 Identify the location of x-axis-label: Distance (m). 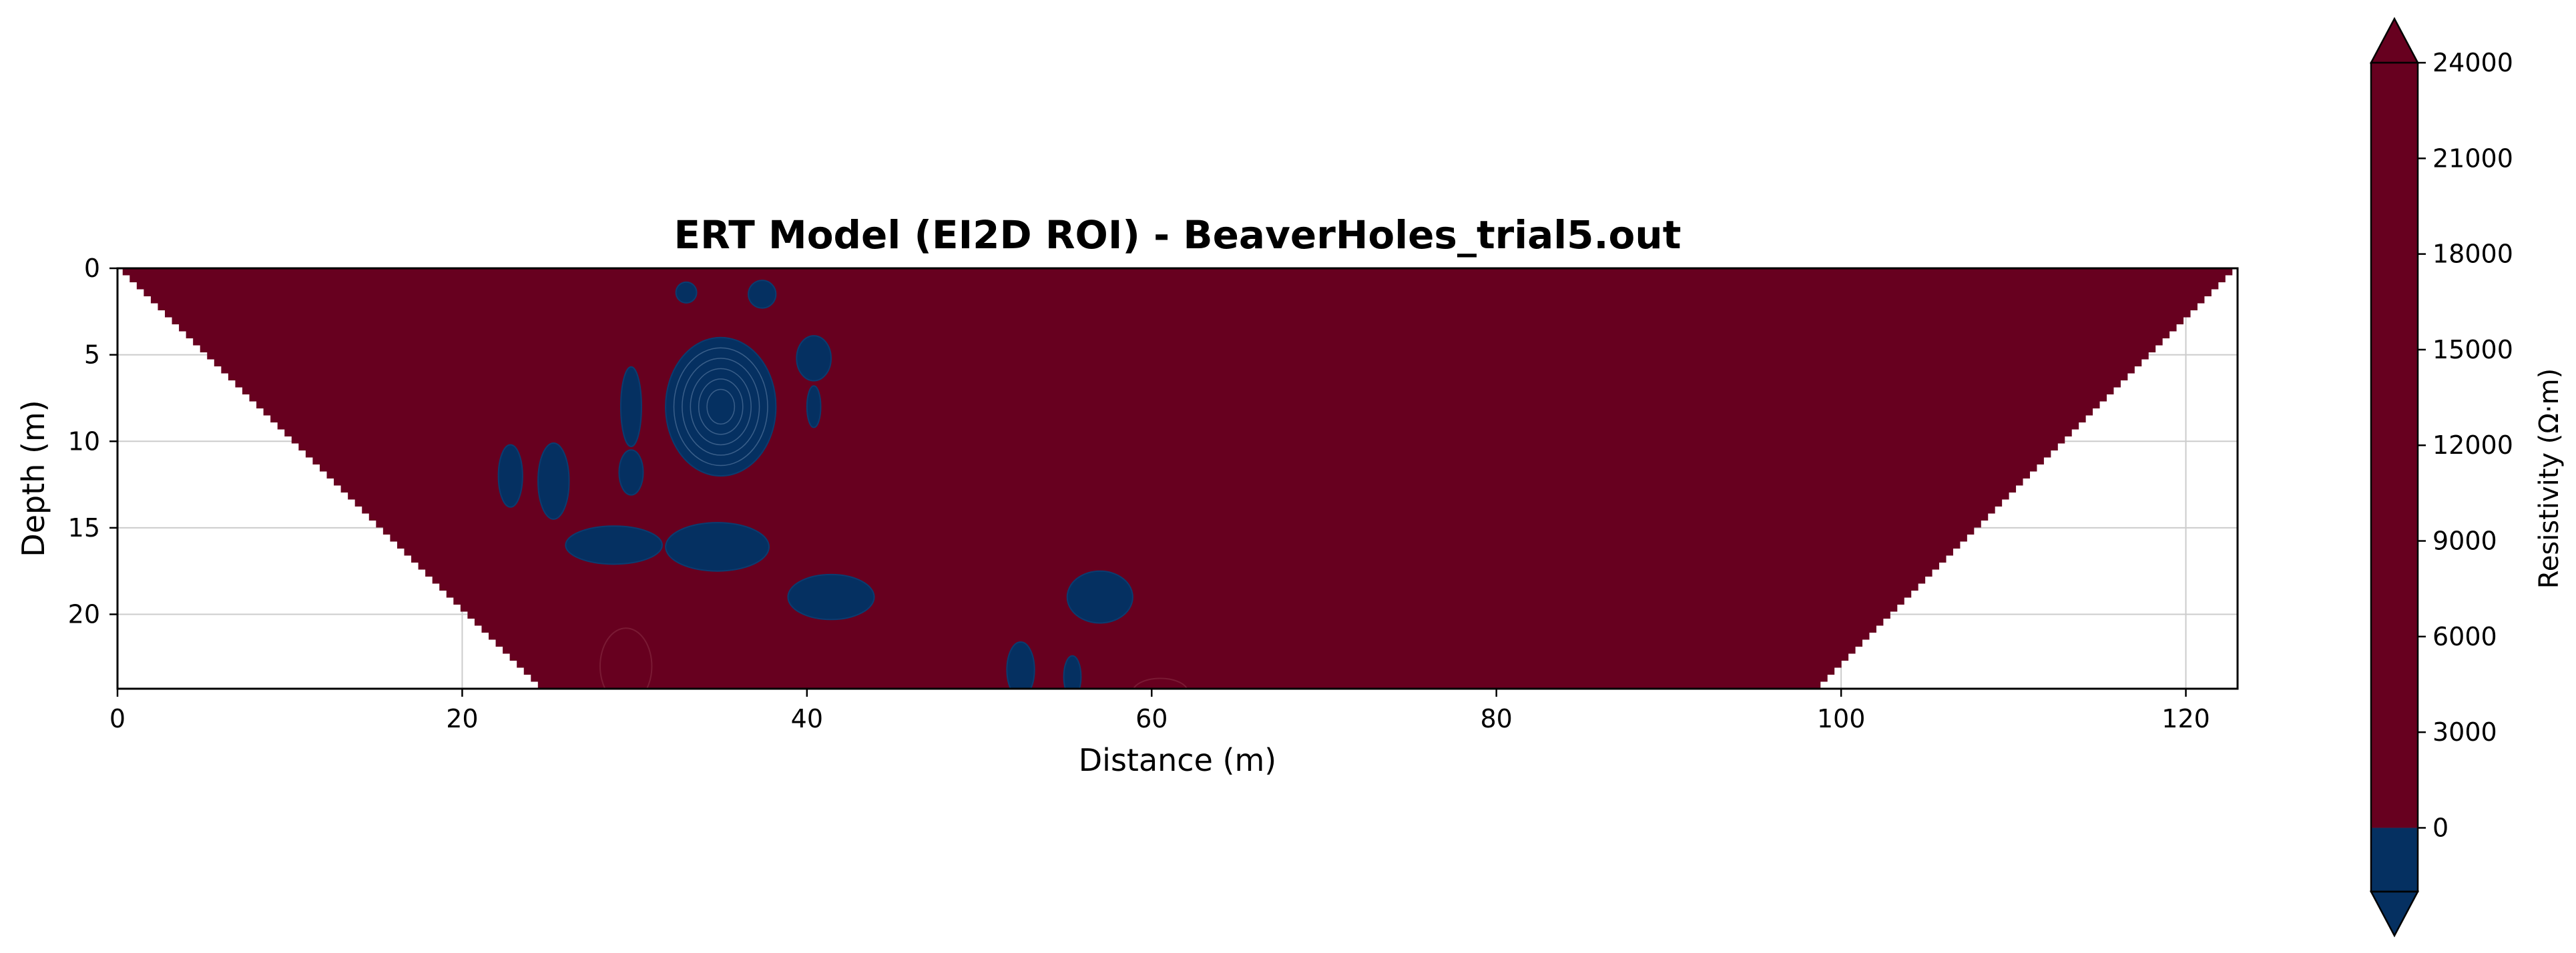
(1177, 760).